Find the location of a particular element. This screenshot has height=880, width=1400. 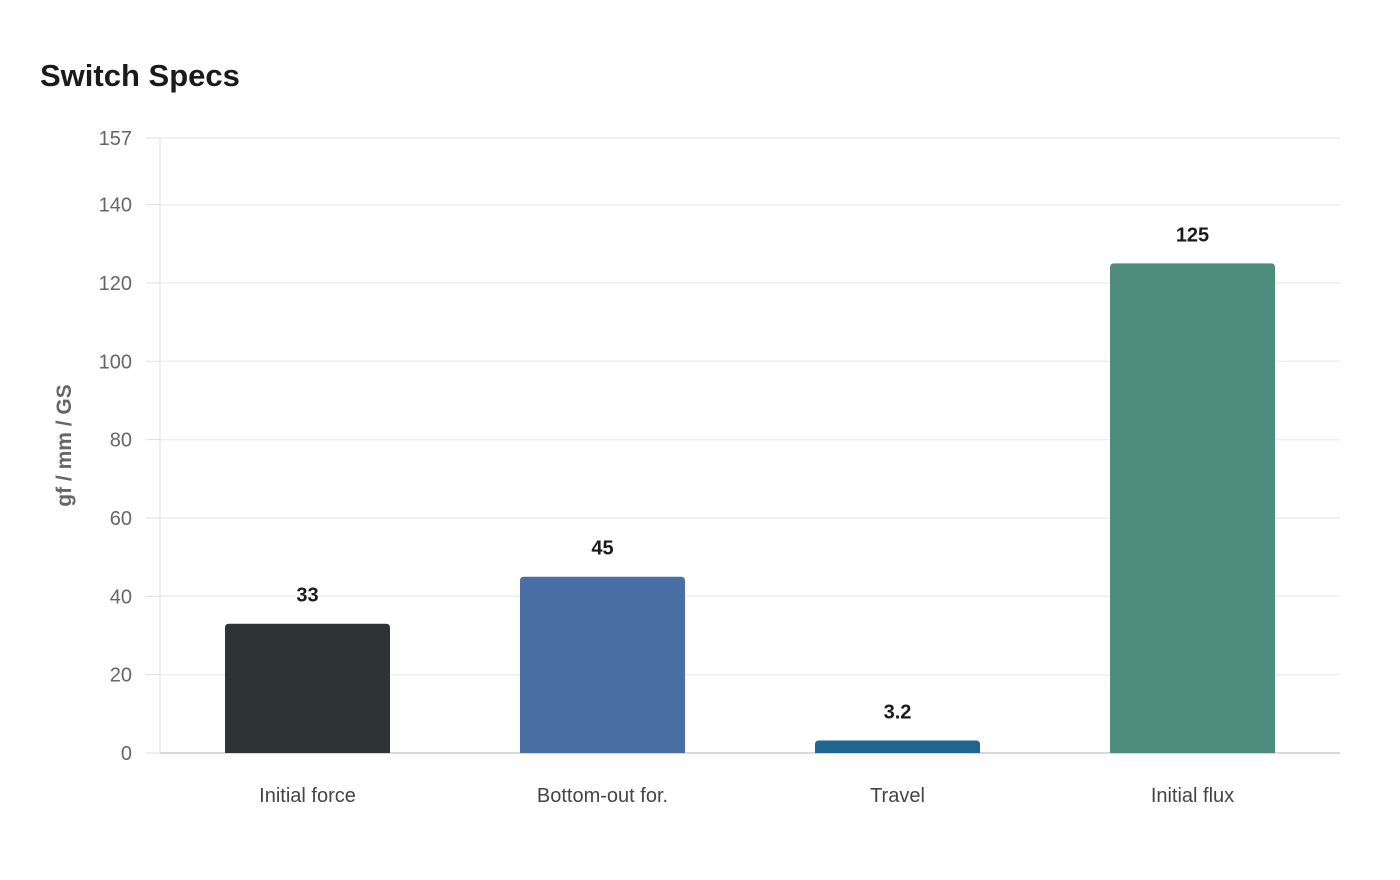

chart-title: Switch Specs is located at coordinates (140, 75).